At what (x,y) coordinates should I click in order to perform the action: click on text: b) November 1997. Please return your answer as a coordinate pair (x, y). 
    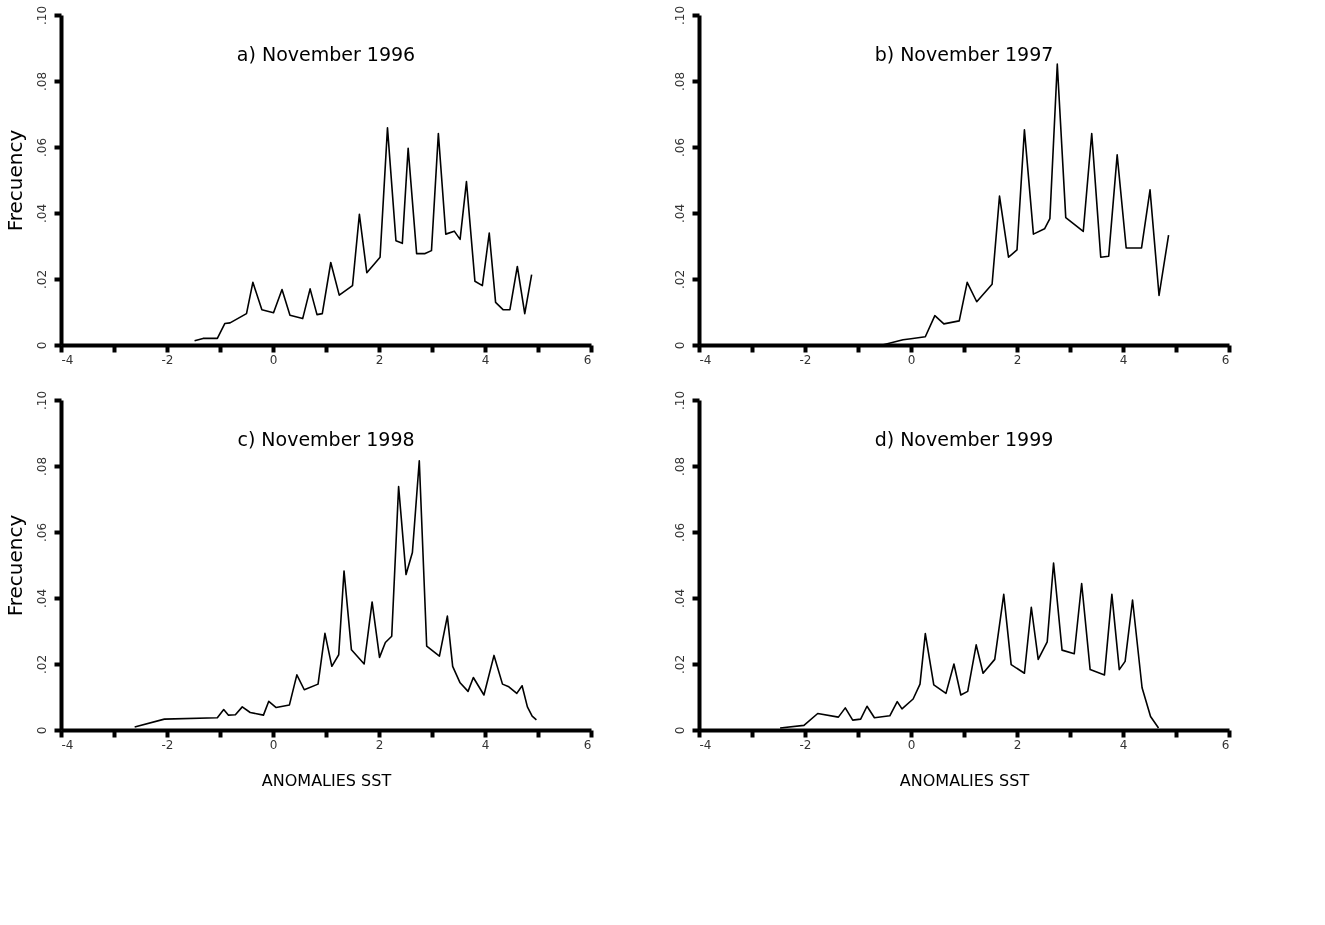
    Looking at the image, I should click on (964, 54).